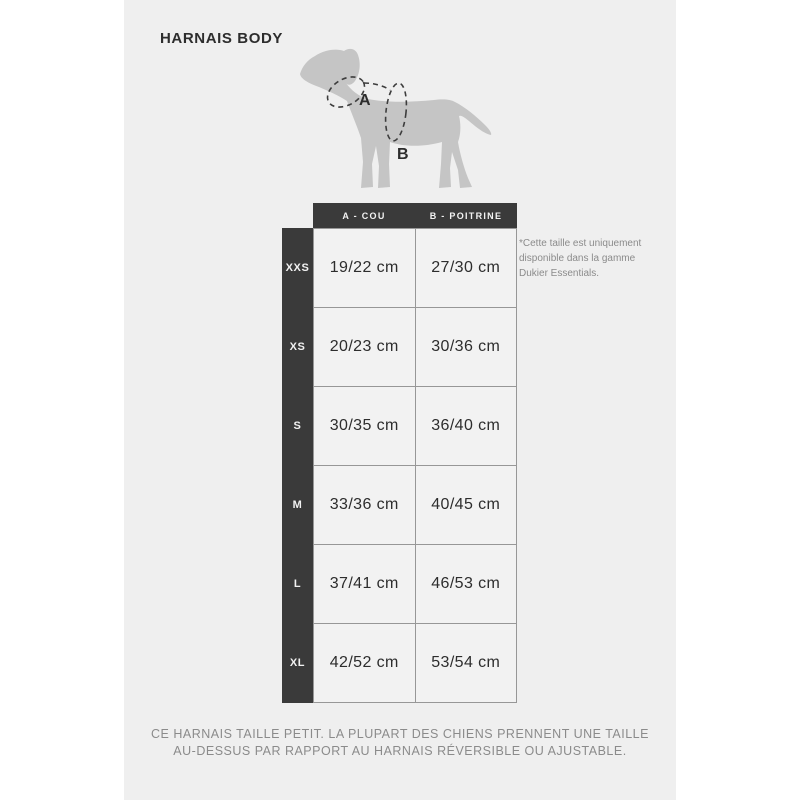 This screenshot has height=800, width=800. I want to click on cell-xl-cou: 42/52 cm, so click(365, 663).